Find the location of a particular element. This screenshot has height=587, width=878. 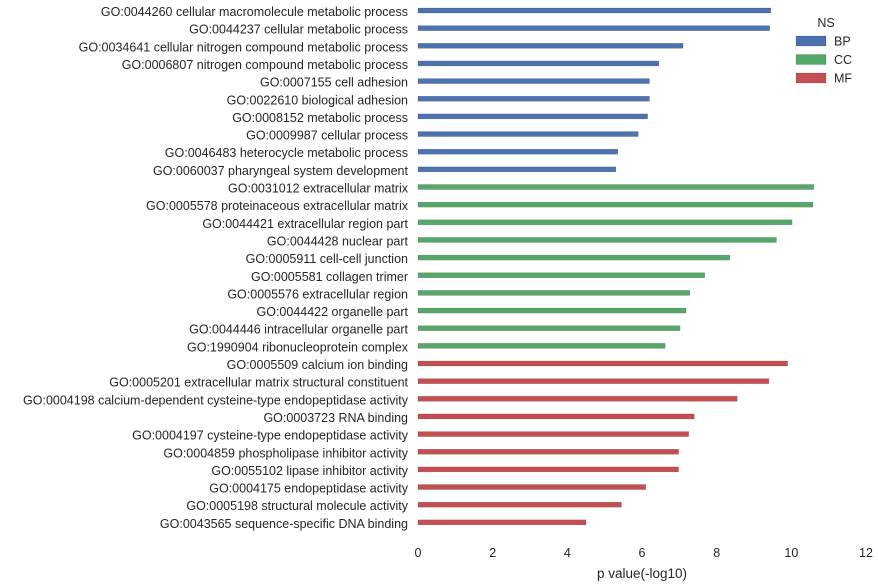

category-label: GO:0044428 nuclear part is located at coordinates (338, 241).